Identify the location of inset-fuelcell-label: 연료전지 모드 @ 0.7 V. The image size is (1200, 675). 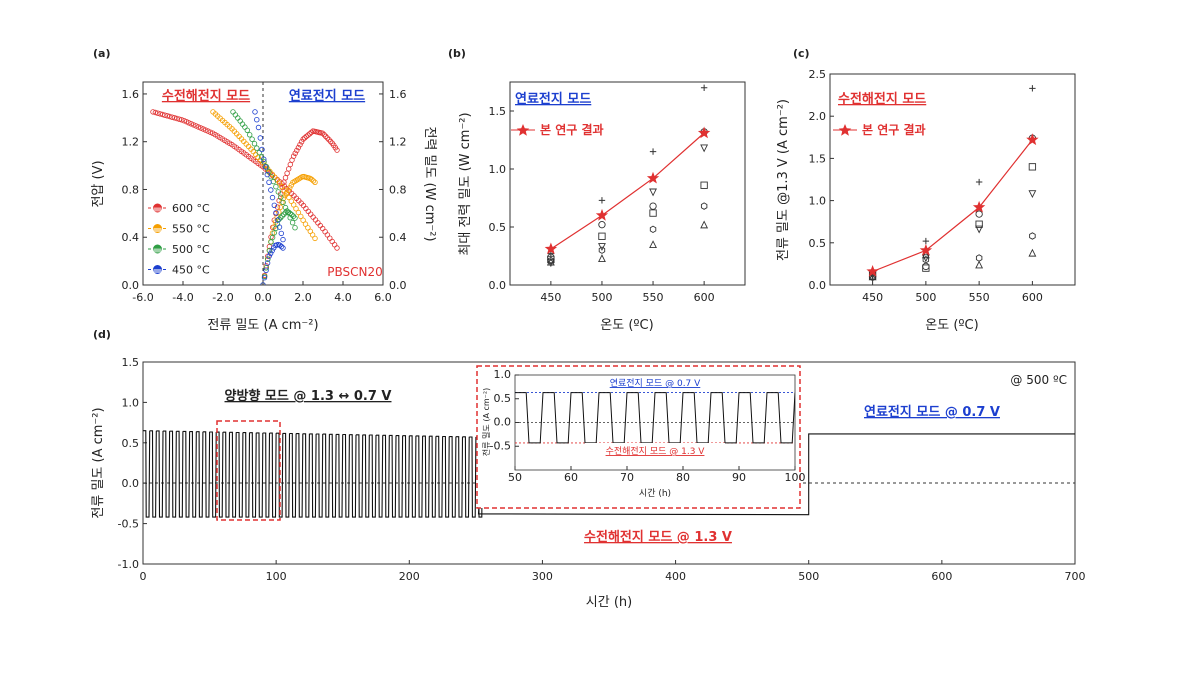
(655, 383).